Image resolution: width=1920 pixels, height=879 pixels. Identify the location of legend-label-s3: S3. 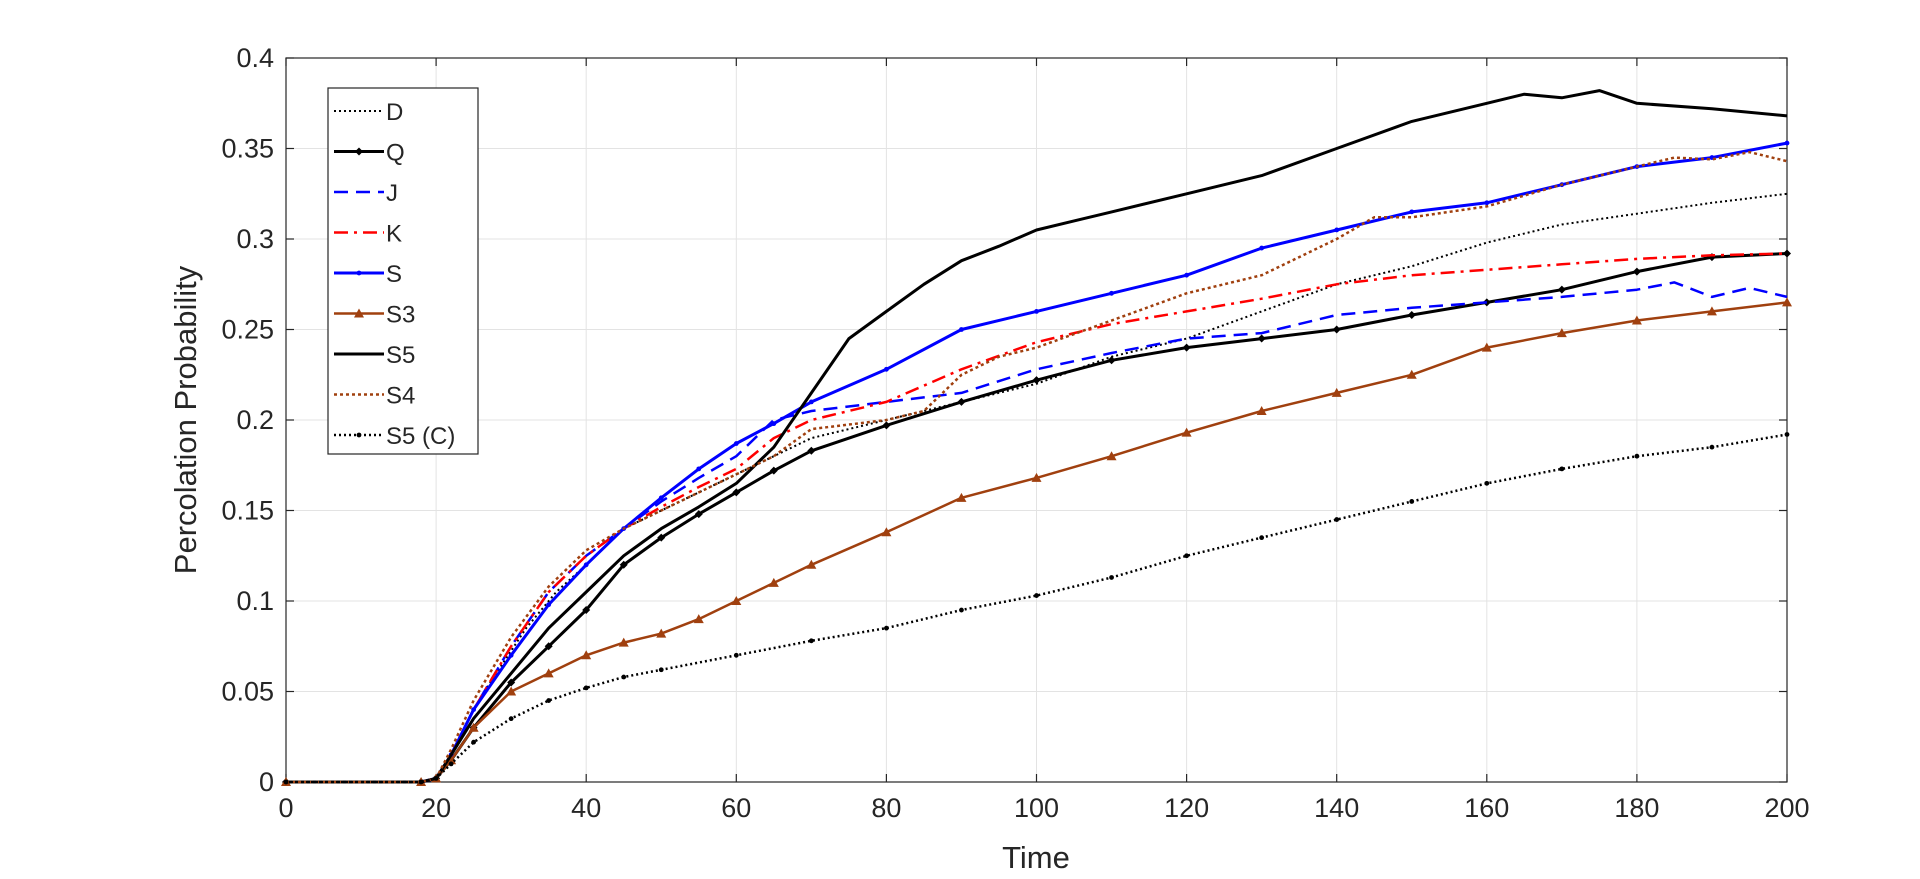
(400, 315).